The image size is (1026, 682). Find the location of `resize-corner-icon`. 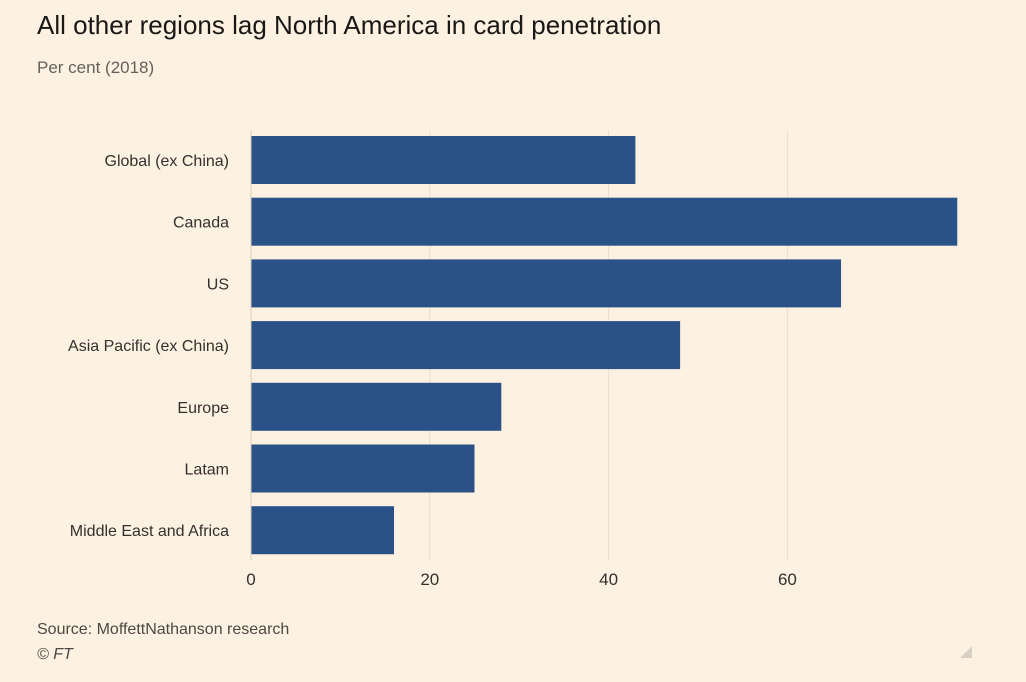

resize-corner-icon is located at coordinates (966, 652).